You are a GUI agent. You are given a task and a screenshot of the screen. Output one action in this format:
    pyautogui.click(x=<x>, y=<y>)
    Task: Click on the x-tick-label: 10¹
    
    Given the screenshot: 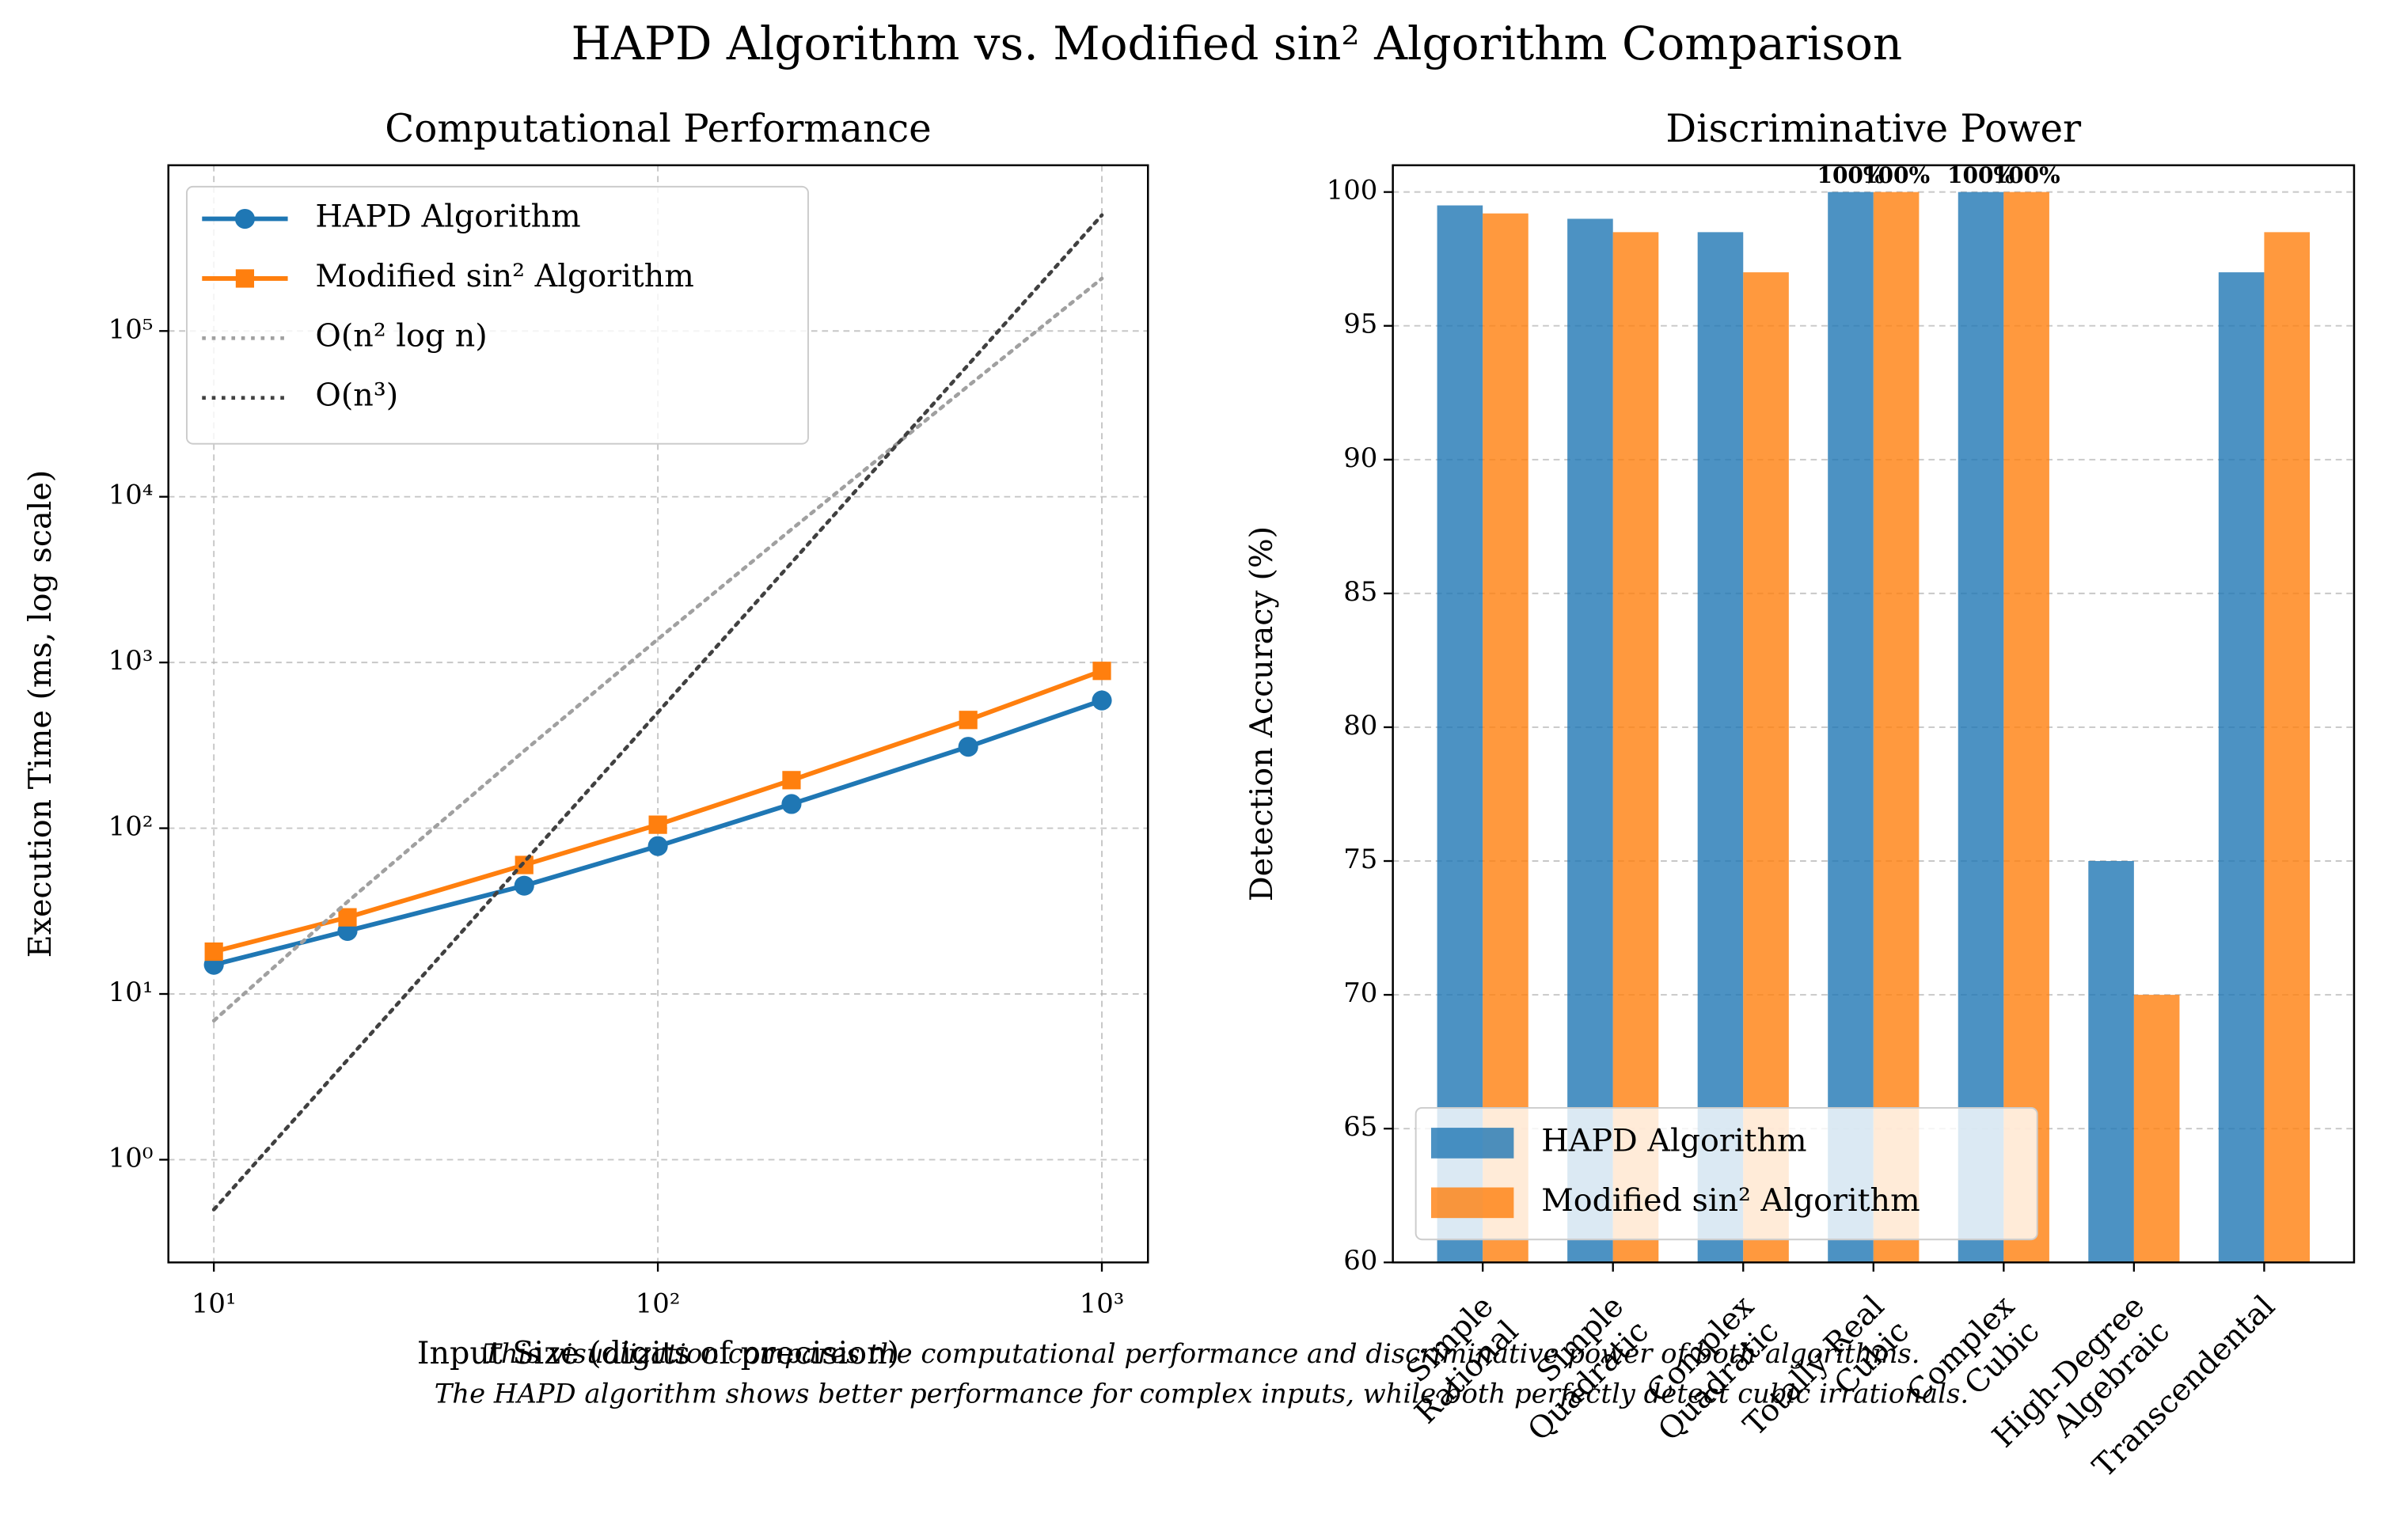 What is the action you would take?
    pyautogui.click(x=214, y=1303)
    